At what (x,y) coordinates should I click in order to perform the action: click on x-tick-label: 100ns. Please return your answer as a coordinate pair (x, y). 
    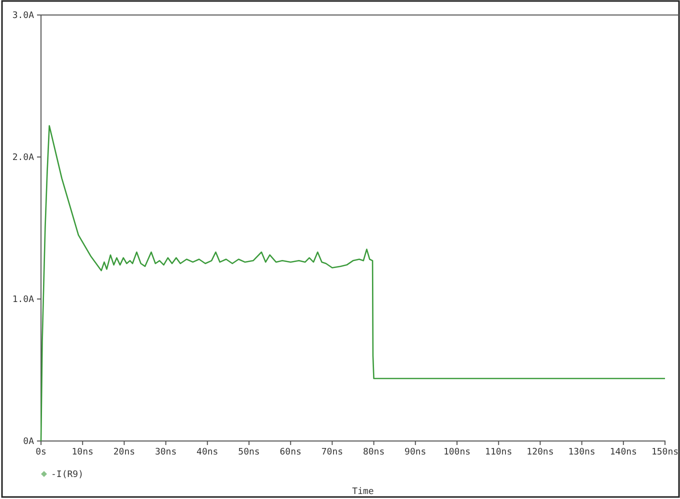
    Looking at the image, I should click on (457, 452).